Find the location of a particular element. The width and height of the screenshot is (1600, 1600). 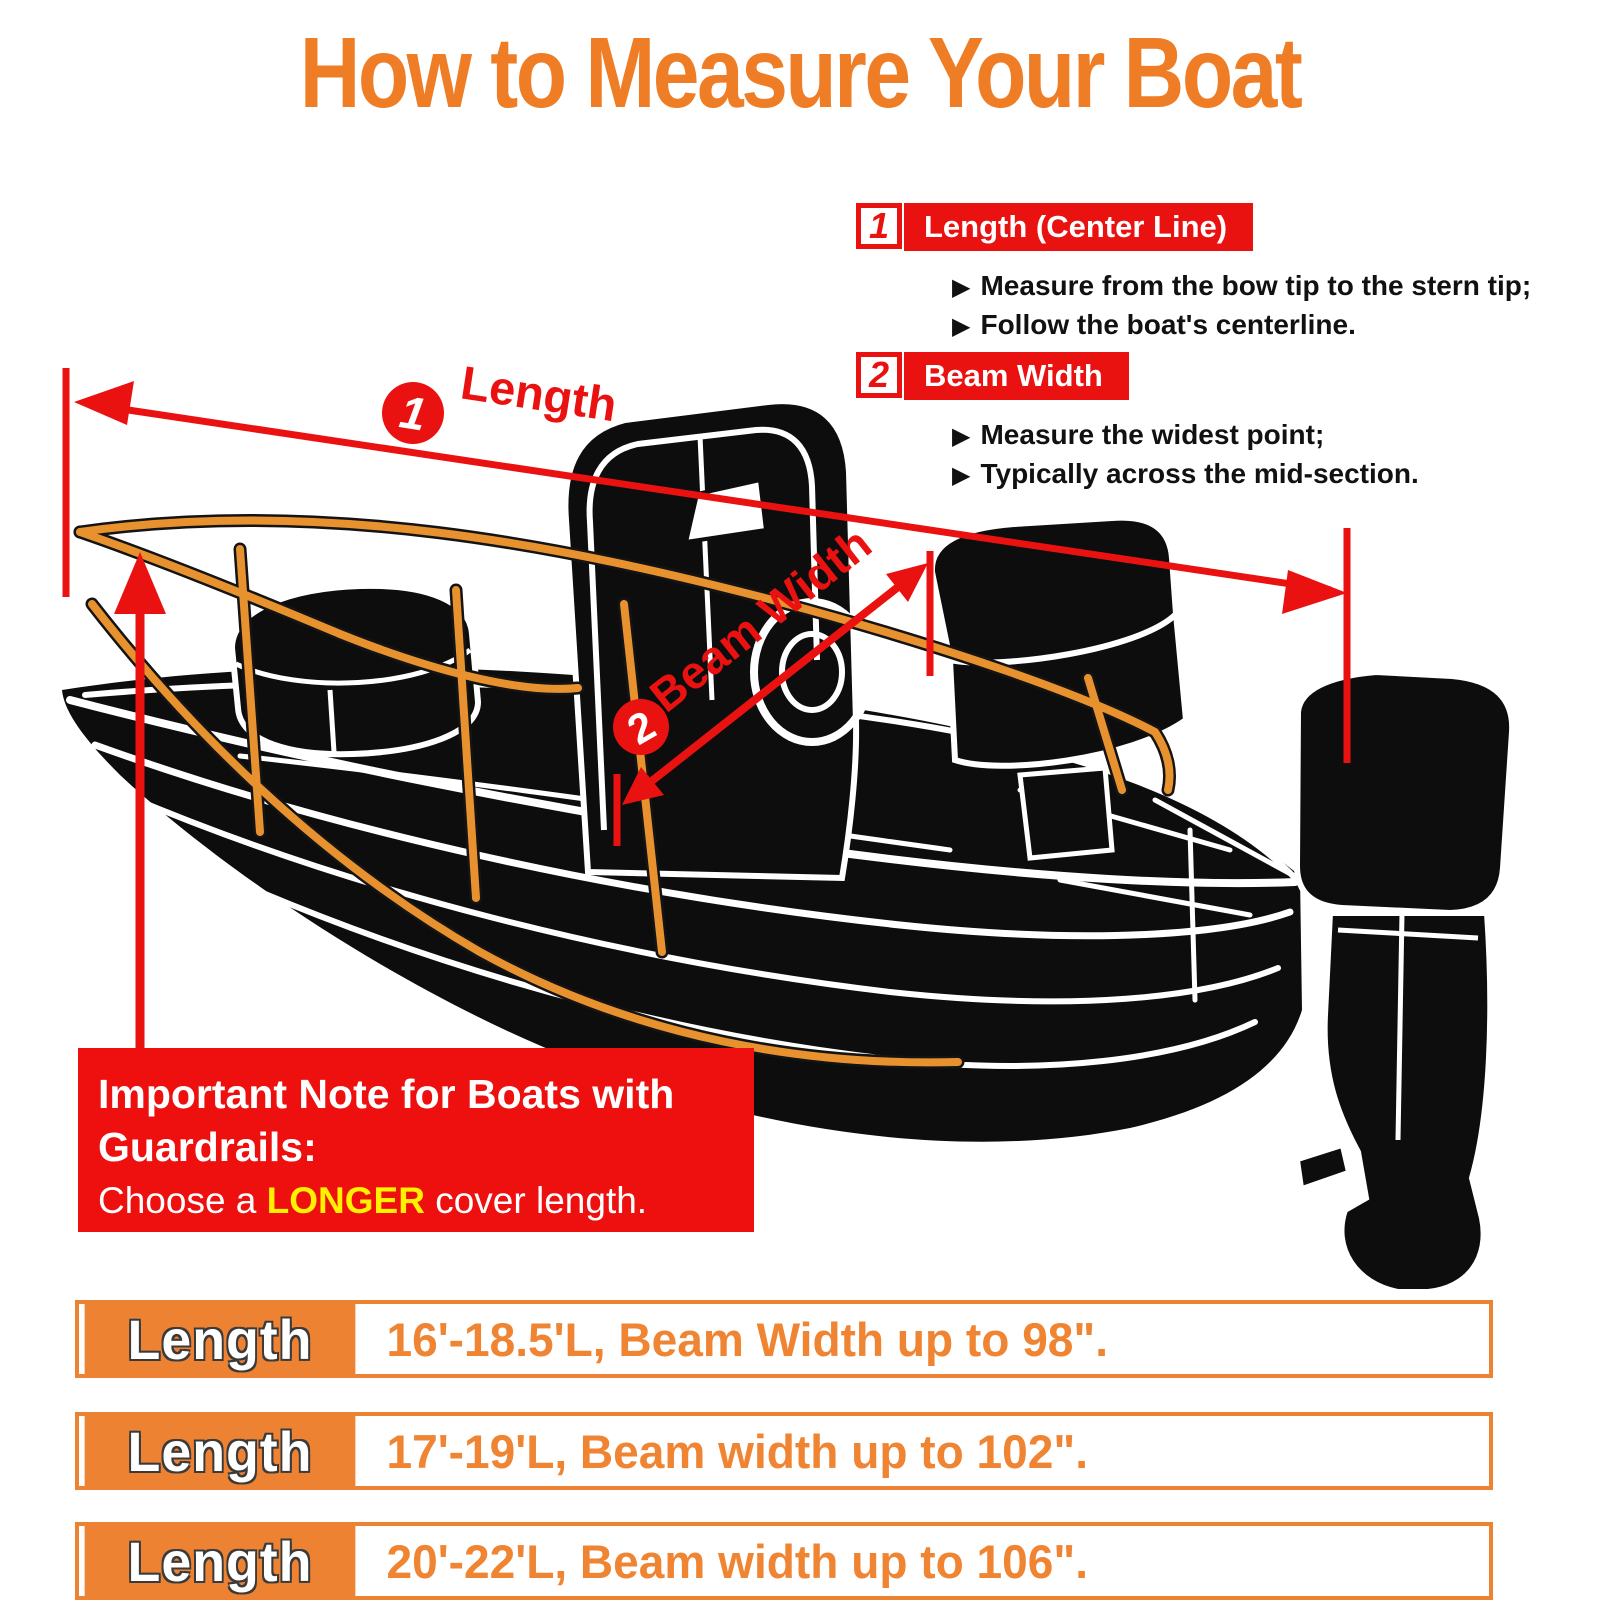

note-body-highlight: LONGER is located at coordinates (345, 1200).